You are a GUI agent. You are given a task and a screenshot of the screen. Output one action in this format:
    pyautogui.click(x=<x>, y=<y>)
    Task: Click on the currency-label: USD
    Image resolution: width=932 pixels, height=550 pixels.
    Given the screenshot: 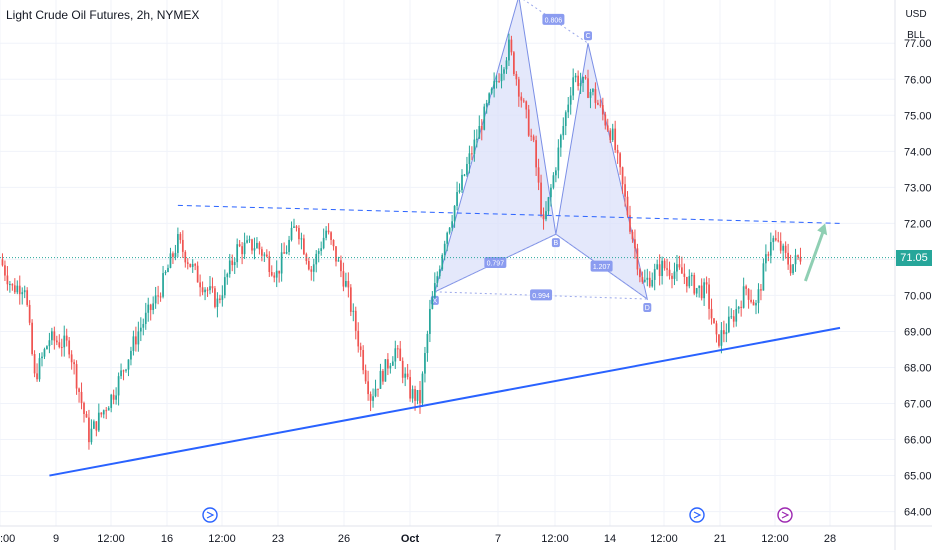 What is the action you would take?
    pyautogui.click(x=916, y=14)
    